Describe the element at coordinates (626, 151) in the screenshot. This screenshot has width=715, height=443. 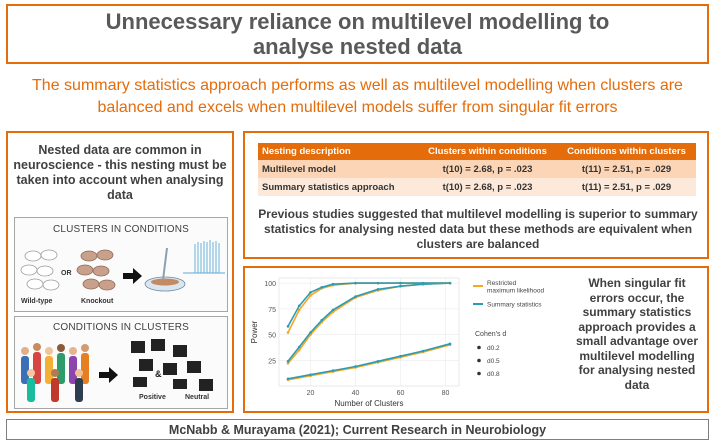
I see `header-conditions-within-clusters: Conditions within clusters` at that location.